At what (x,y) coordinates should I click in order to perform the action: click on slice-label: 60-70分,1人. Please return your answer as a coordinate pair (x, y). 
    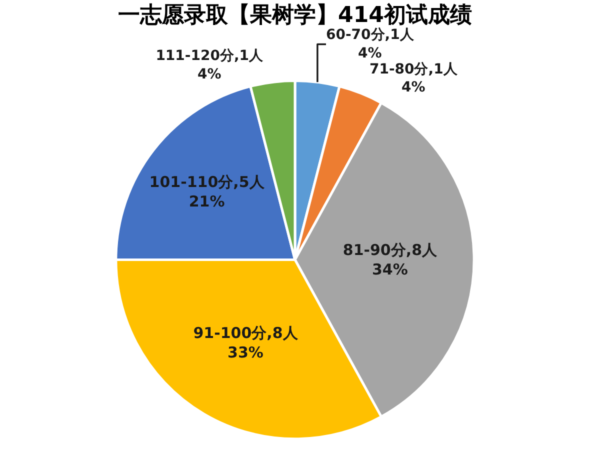
    Looking at the image, I should click on (370, 35).